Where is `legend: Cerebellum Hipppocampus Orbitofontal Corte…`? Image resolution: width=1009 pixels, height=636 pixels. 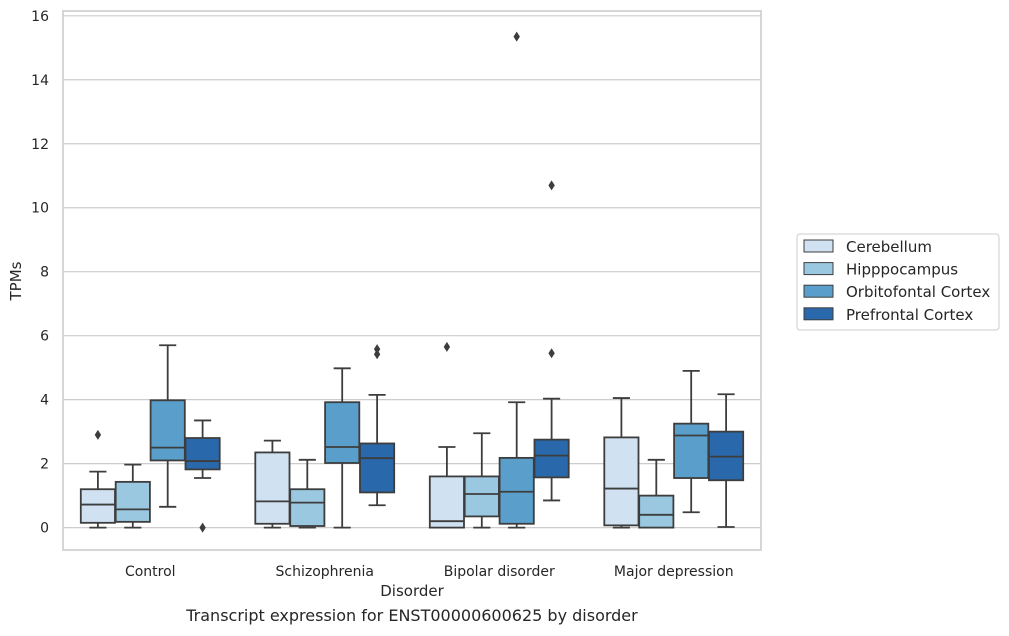
legend: Cerebellum Hipppocampus Orbitofontal Corte… is located at coordinates (898, 282).